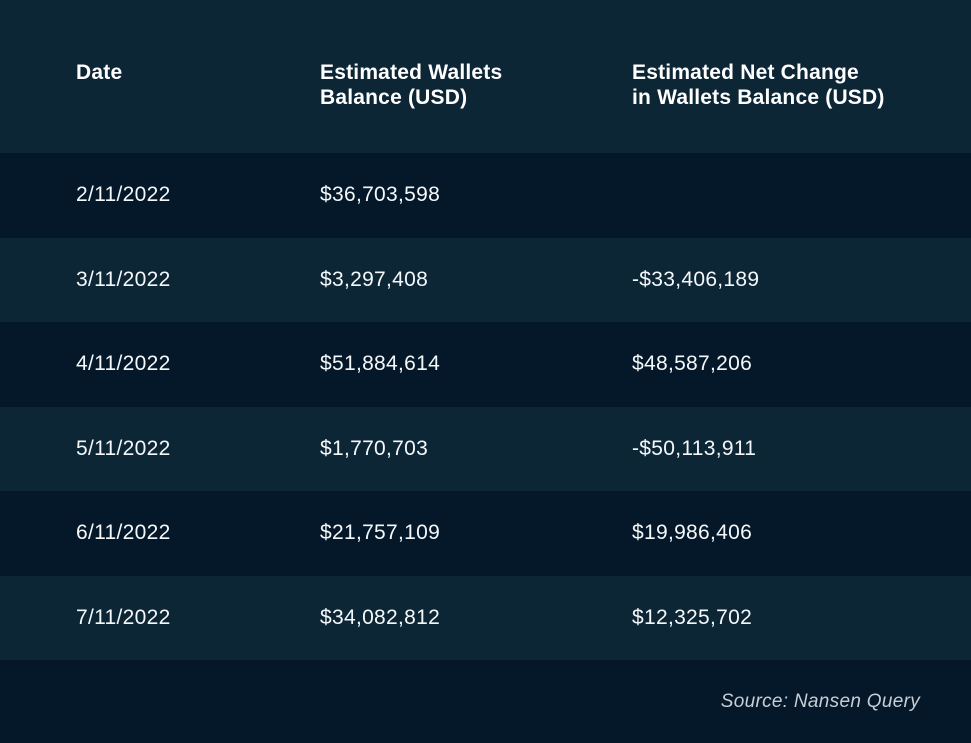 This screenshot has width=971, height=743. Describe the element at coordinates (820, 701) in the screenshot. I see `source-attribution: Source: Nansen Query` at that location.